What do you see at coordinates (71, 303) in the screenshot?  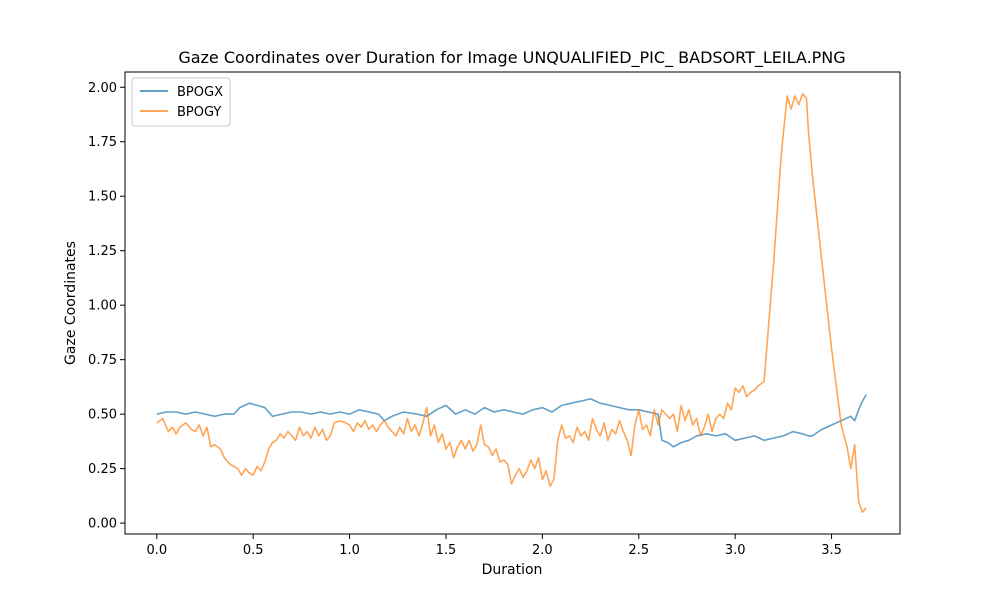 I see `y-axis-label: Gaze Coordinates` at bounding box center [71, 303].